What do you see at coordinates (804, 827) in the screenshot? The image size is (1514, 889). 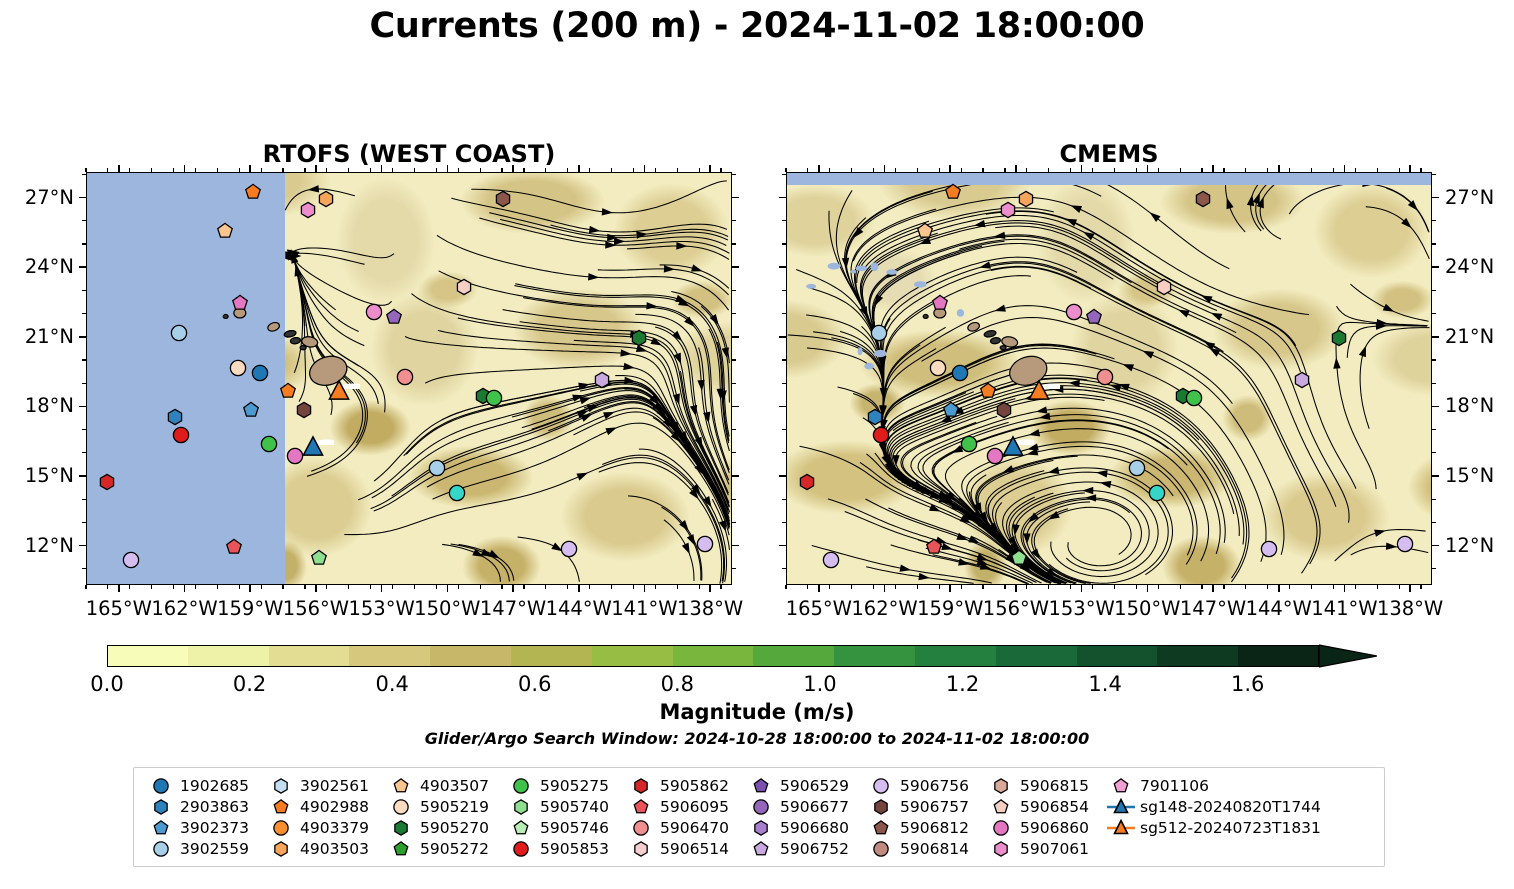 I see `legend-item: 5906680` at bounding box center [804, 827].